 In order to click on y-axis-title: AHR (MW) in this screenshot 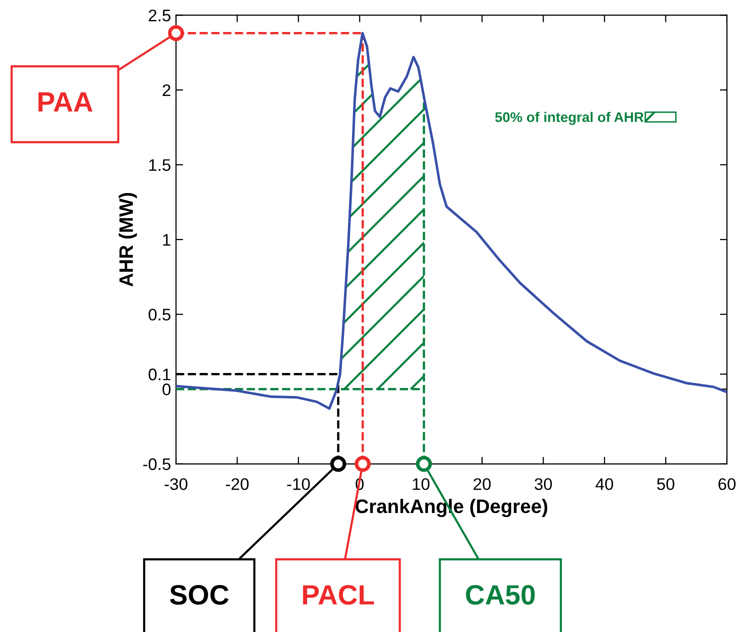, I will do `click(127, 239)`.